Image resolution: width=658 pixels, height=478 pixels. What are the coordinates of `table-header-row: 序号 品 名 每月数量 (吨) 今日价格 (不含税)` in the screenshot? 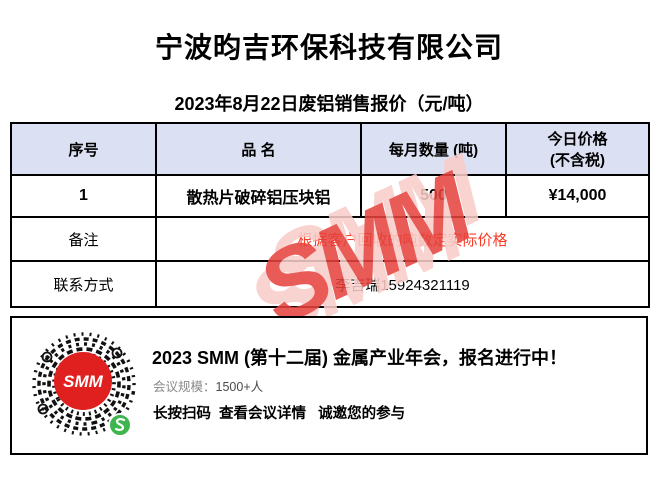 It's located at (330, 149).